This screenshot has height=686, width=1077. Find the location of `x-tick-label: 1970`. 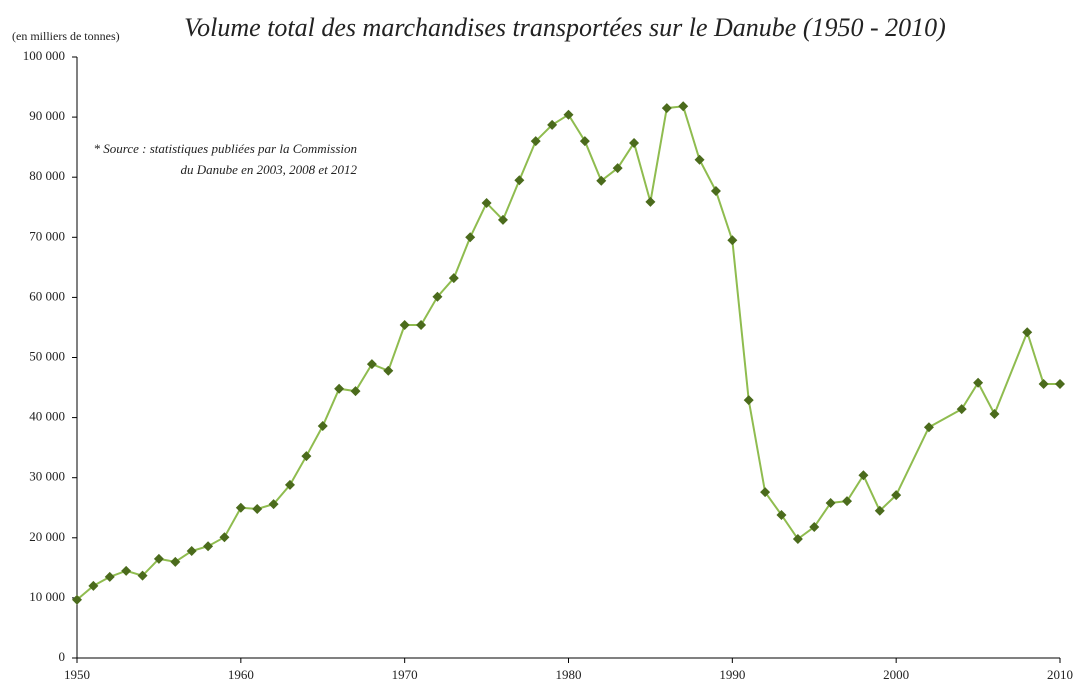

x-tick-label: 1970 is located at coordinates (405, 674).